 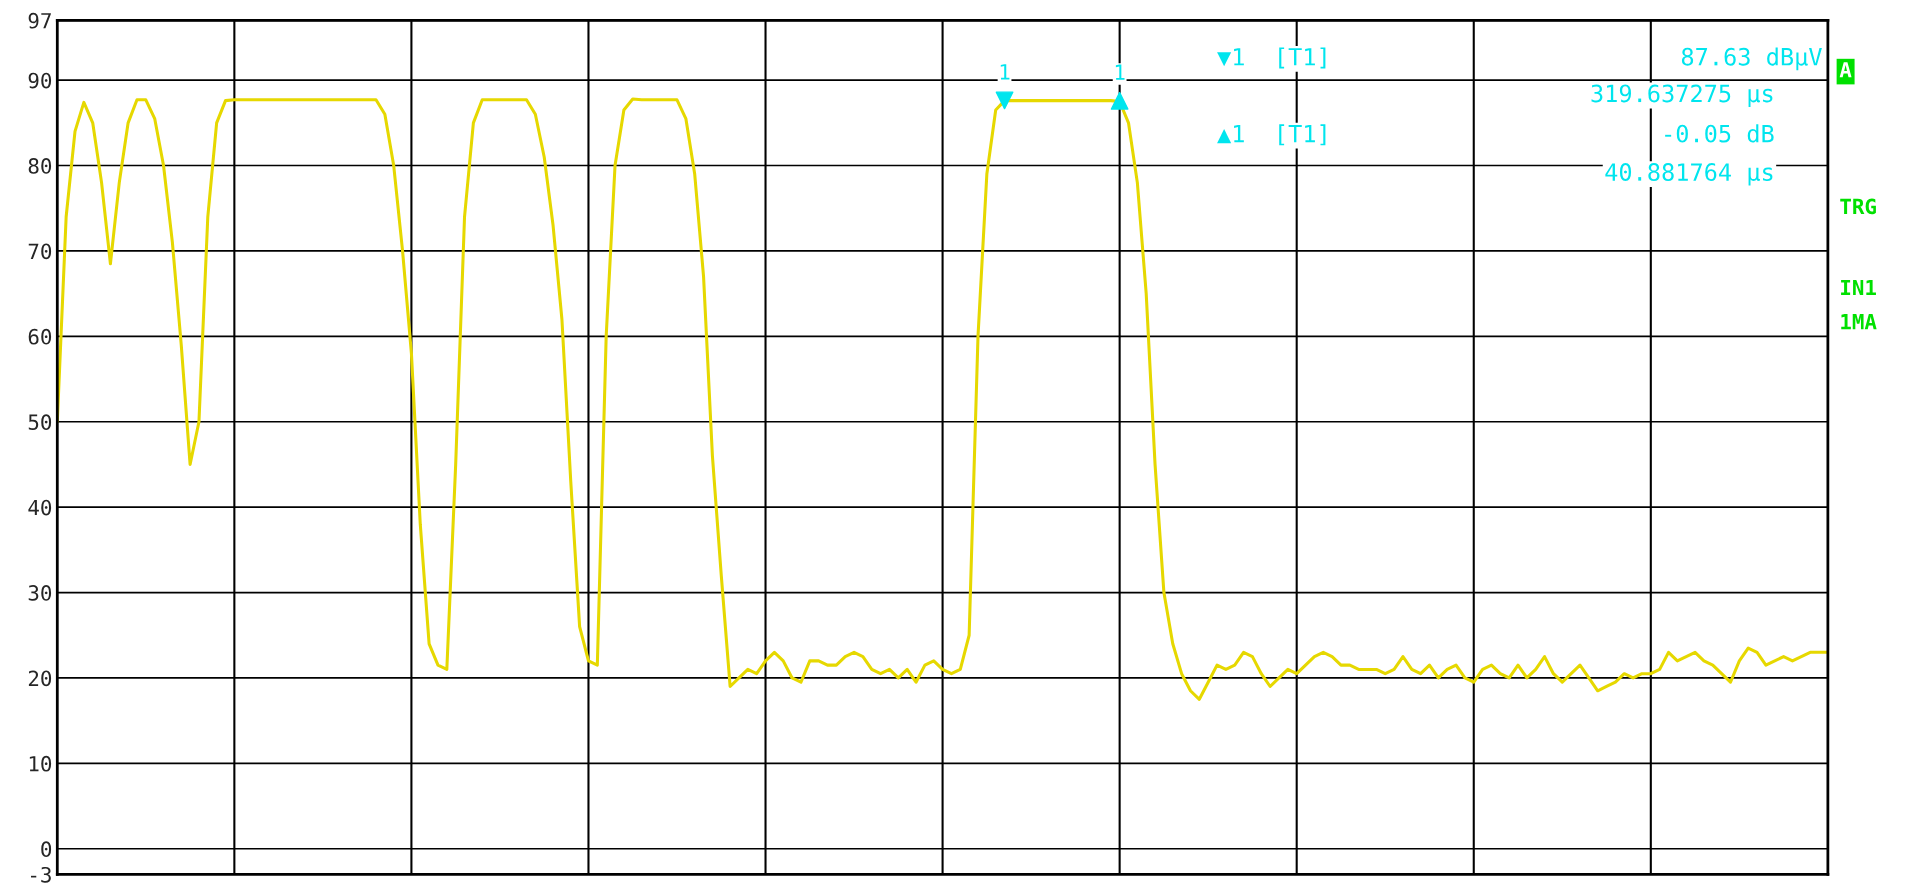 What do you see at coordinates (40, 763) in the screenshot?
I see `y-tick-label: 10` at bounding box center [40, 763].